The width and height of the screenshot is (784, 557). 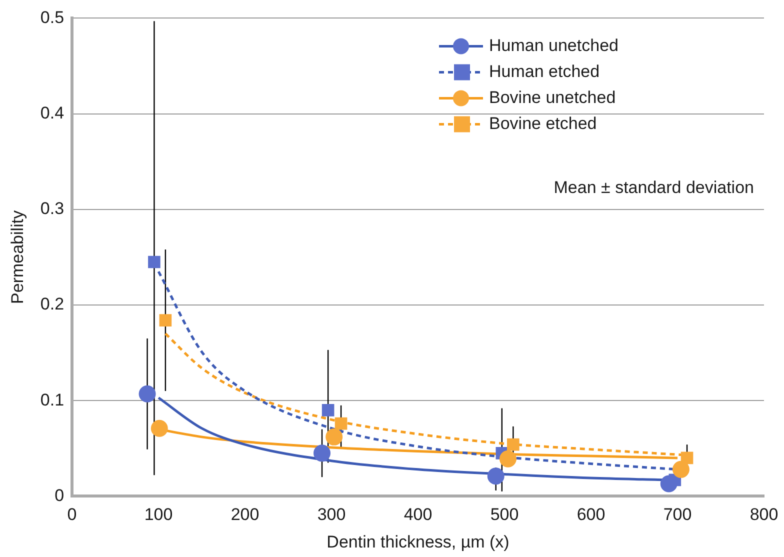 I want to click on y-tick-label: 0, so click(x=59, y=495).